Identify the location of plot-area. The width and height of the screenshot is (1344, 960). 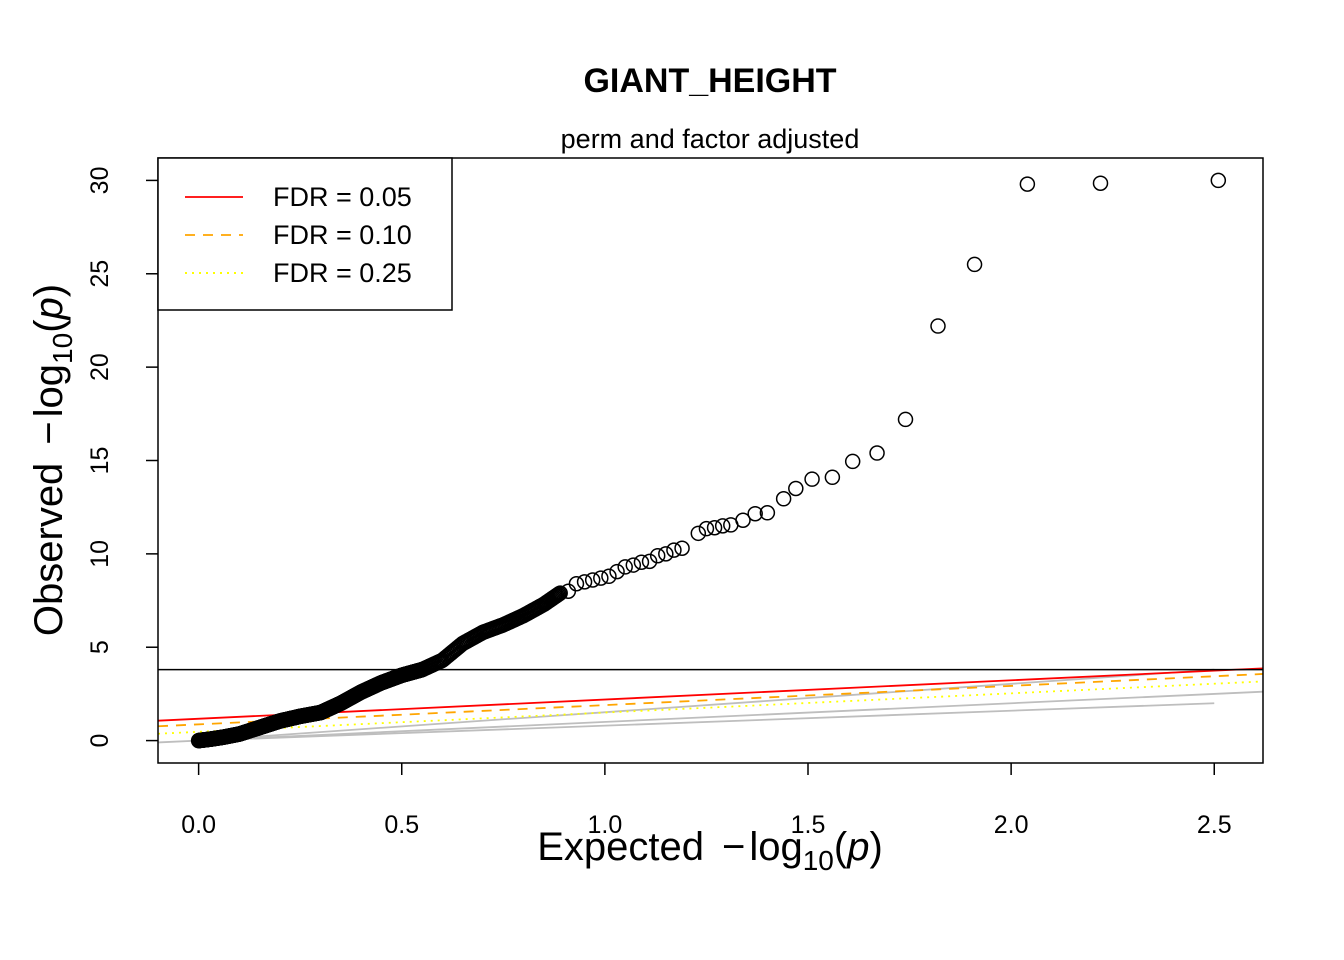
(710, 705).